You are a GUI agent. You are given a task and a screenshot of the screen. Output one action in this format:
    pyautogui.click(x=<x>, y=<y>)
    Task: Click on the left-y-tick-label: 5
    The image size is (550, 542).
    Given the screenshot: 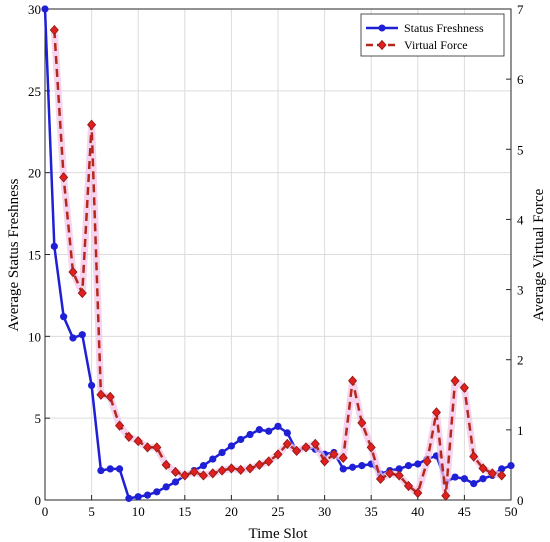 What is the action you would take?
    pyautogui.click(x=38, y=418)
    